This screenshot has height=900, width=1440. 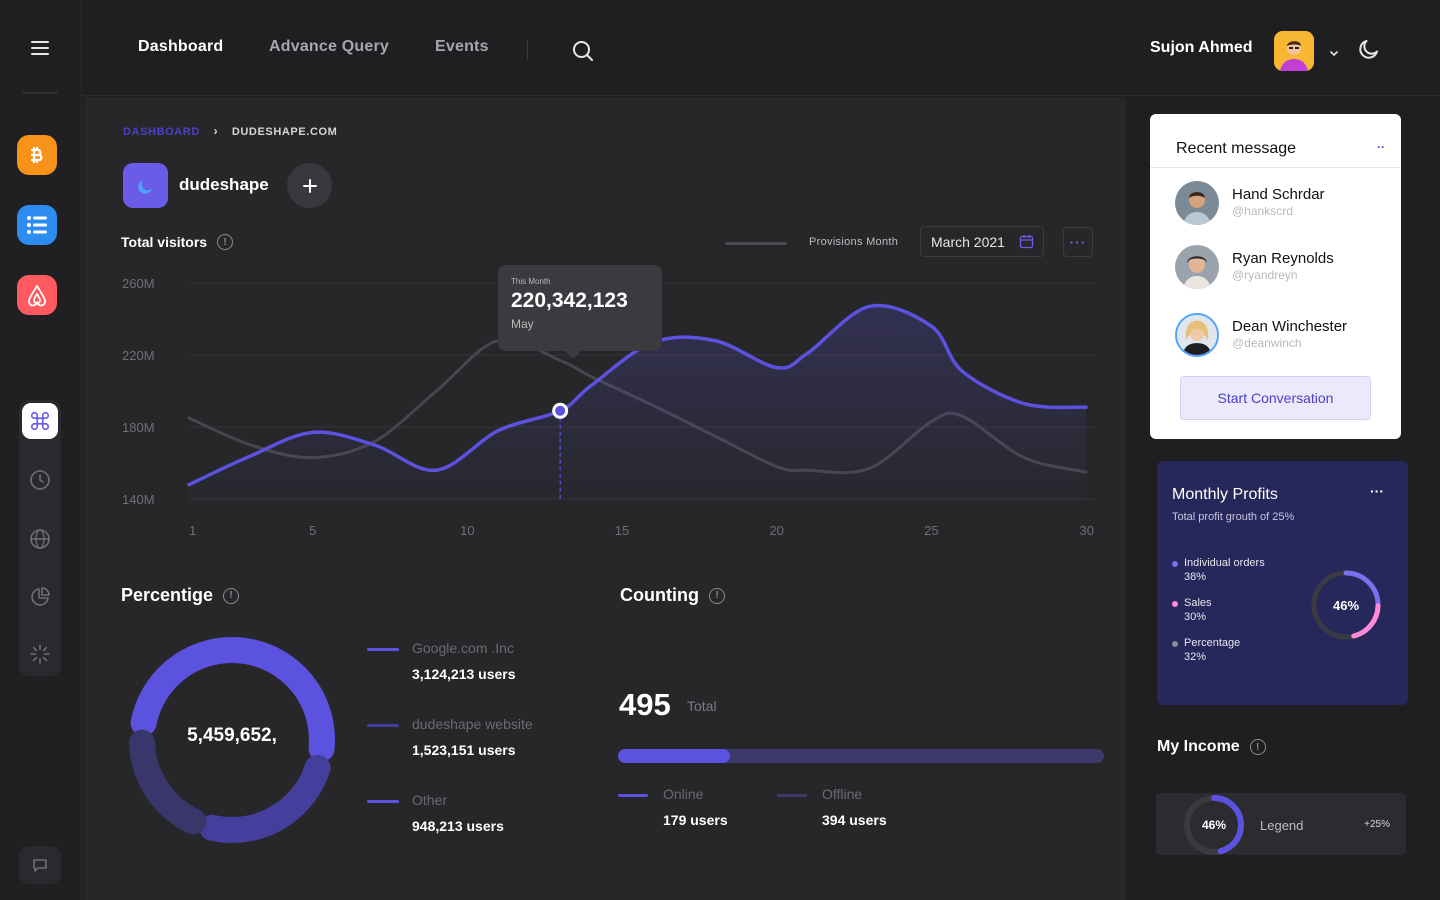 What do you see at coordinates (1087, 530) in the screenshot?
I see `x-tick-label: 30` at bounding box center [1087, 530].